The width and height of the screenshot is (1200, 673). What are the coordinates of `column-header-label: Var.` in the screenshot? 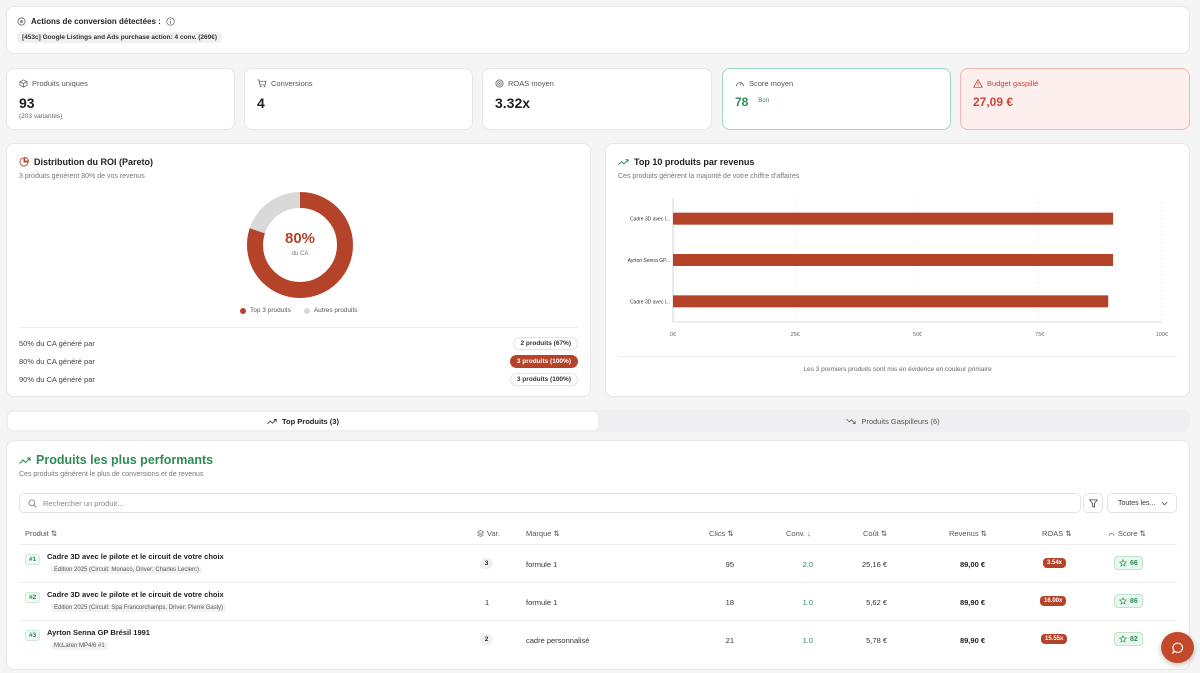 It's located at (493, 533).